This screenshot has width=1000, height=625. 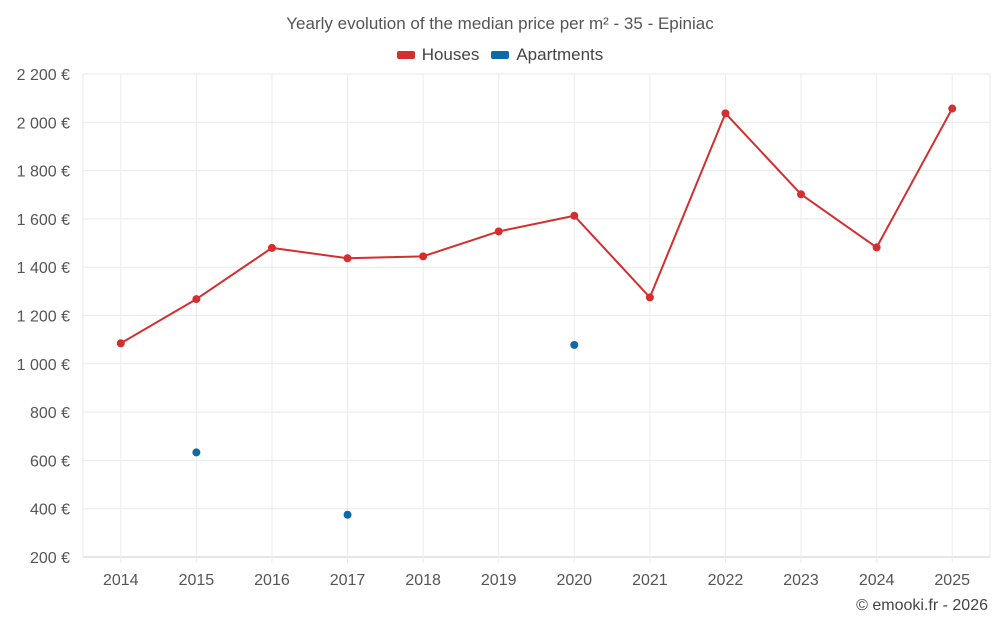 I want to click on x-tick-label: 2025, so click(x=952, y=580).